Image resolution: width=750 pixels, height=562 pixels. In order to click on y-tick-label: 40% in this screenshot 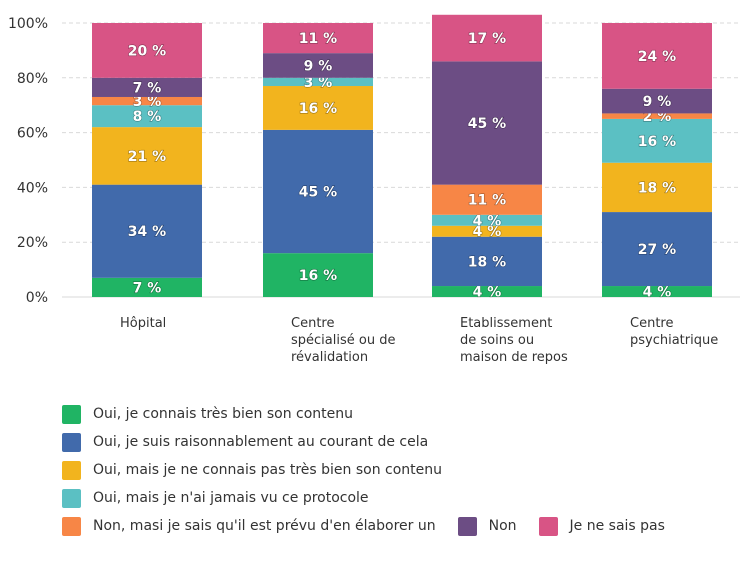, I will do `click(32, 188)`.